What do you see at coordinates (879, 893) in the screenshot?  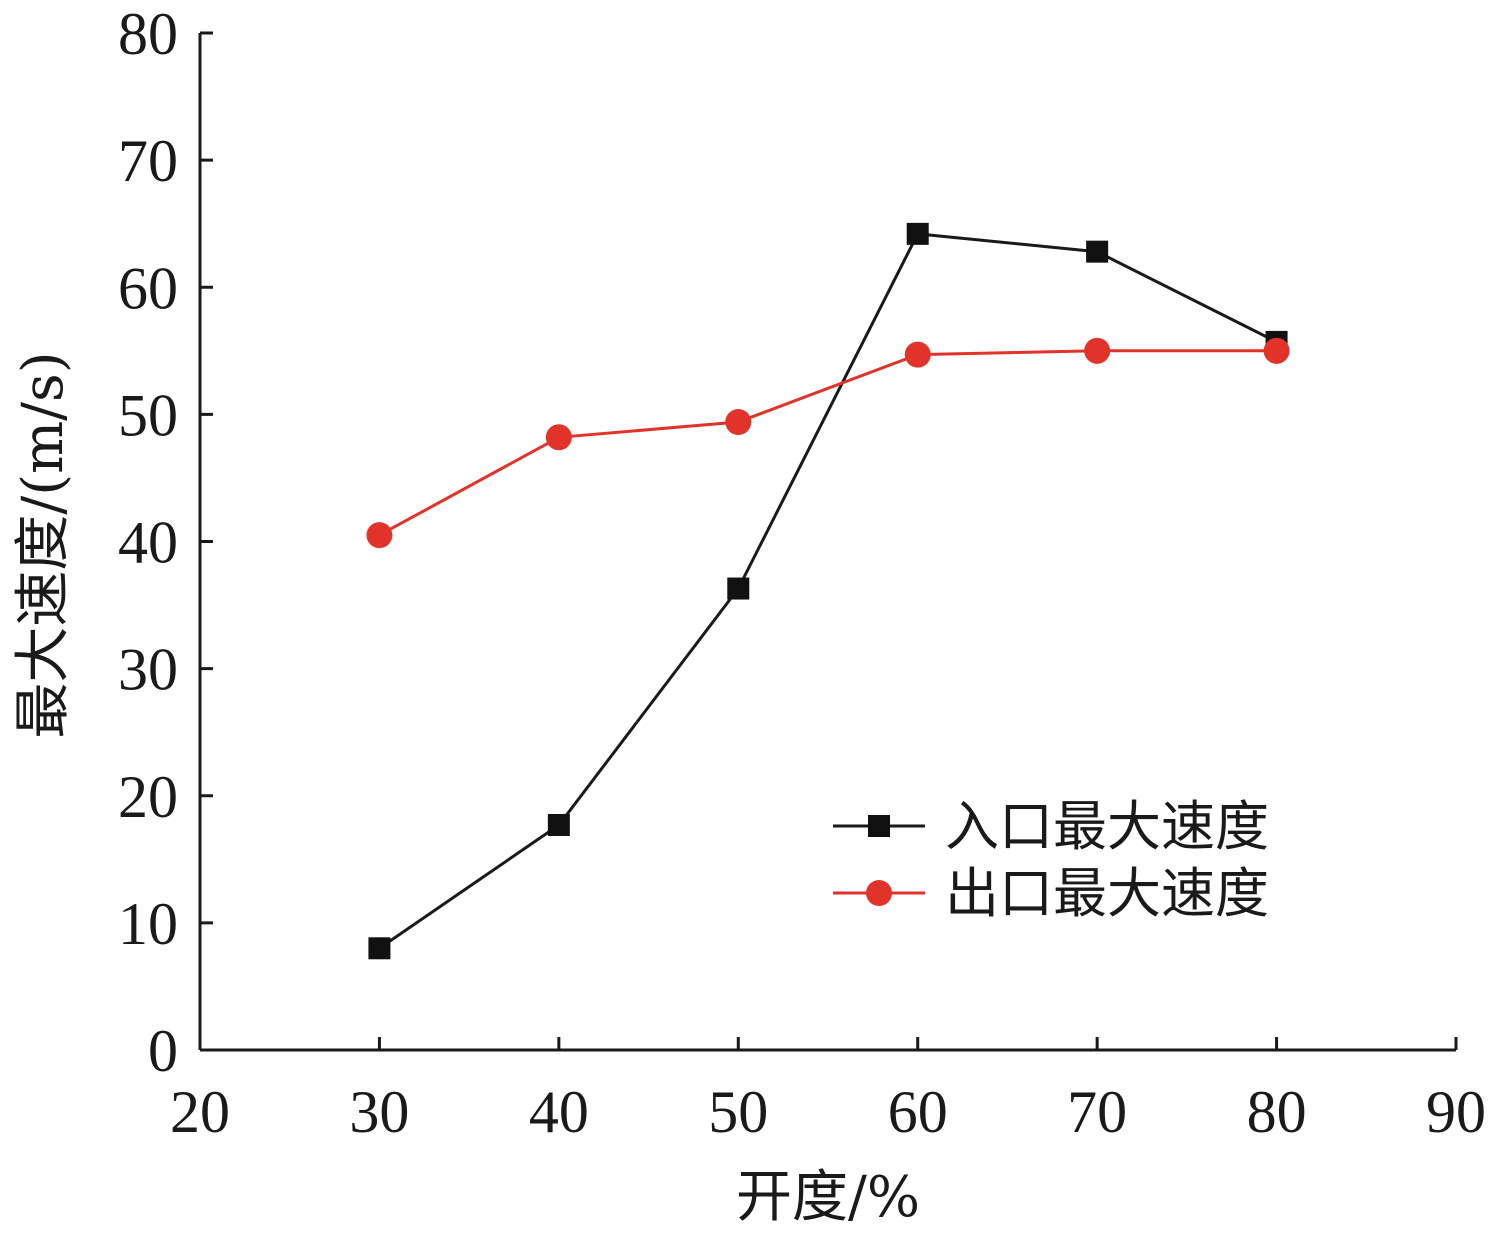 I see `legend-marker-outlet` at bounding box center [879, 893].